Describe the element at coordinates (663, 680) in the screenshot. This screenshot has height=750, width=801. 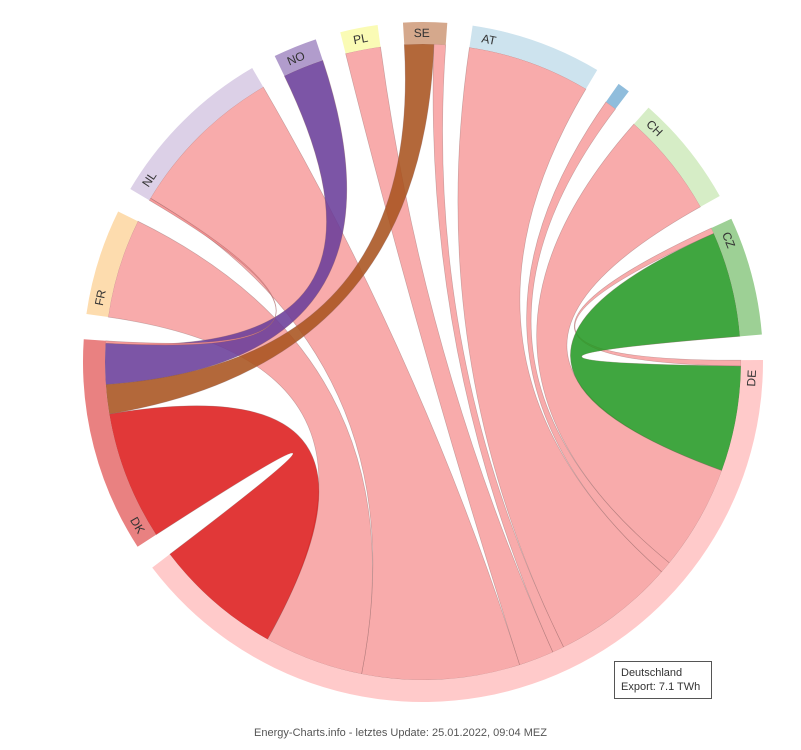
I see `tooltip: Deutschland Export: 7.1 TWh` at that location.